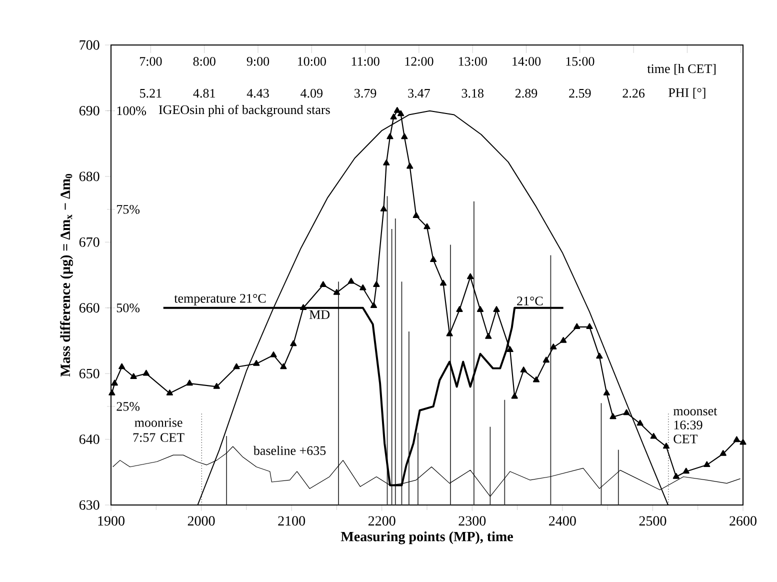 This screenshot has width=777, height=582. What do you see at coordinates (473, 93) in the screenshot?
I see `annotation: 3.18` at bounding box center [473, 93].